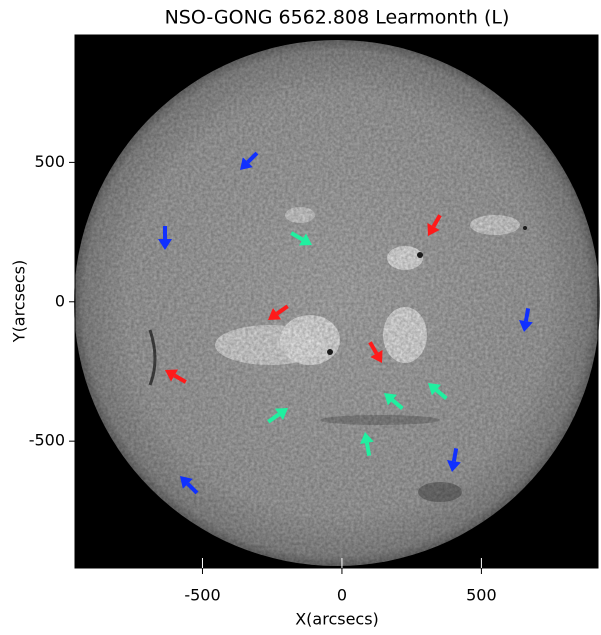 This screenshot has width=601, height=635. Describe the element at coordinates (481, 595) in the screenshot. I see `x-tick-label: 500` at that location.